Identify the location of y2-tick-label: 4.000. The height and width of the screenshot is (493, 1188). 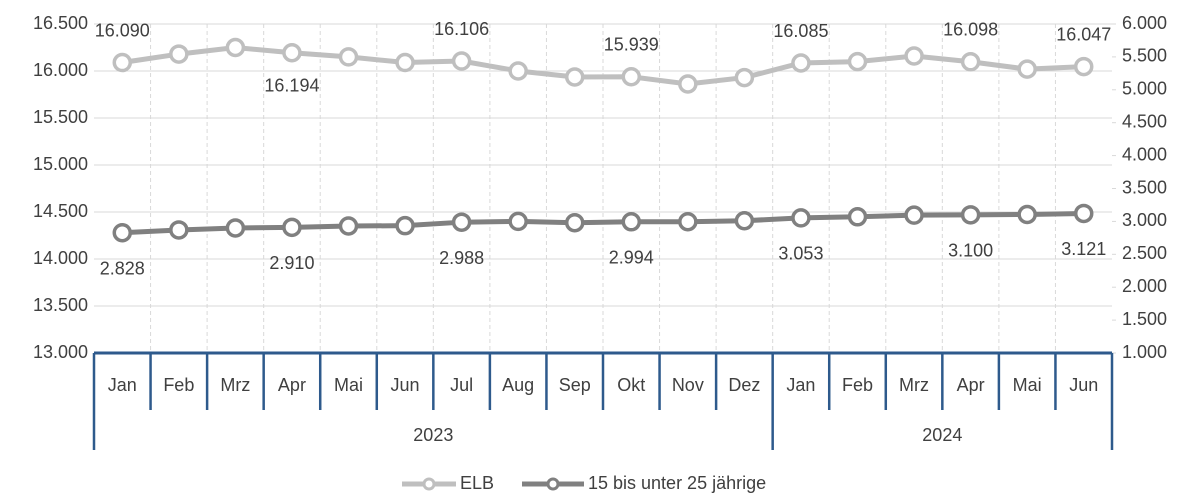
(1144, 154).